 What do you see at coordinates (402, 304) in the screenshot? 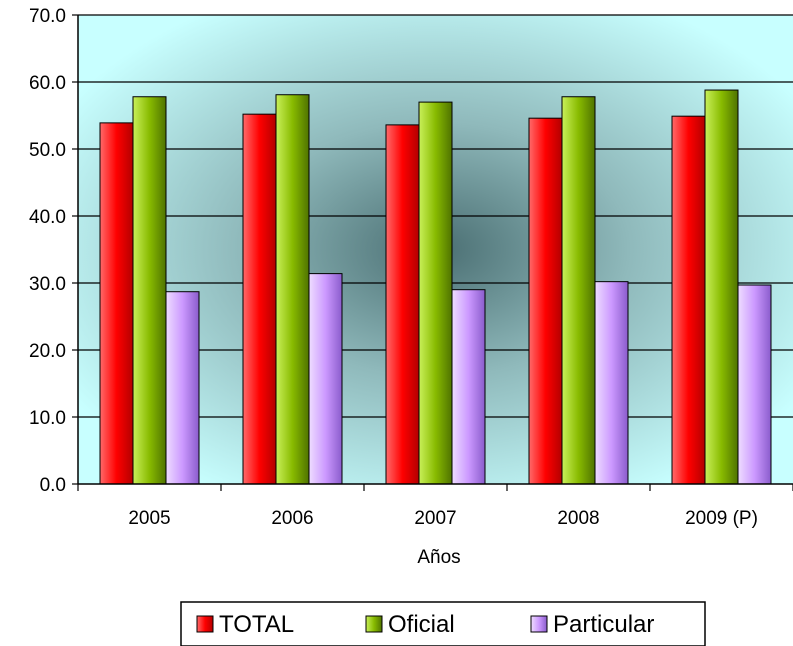
I see `bar-total-2007` at bounding box center [402, 304].